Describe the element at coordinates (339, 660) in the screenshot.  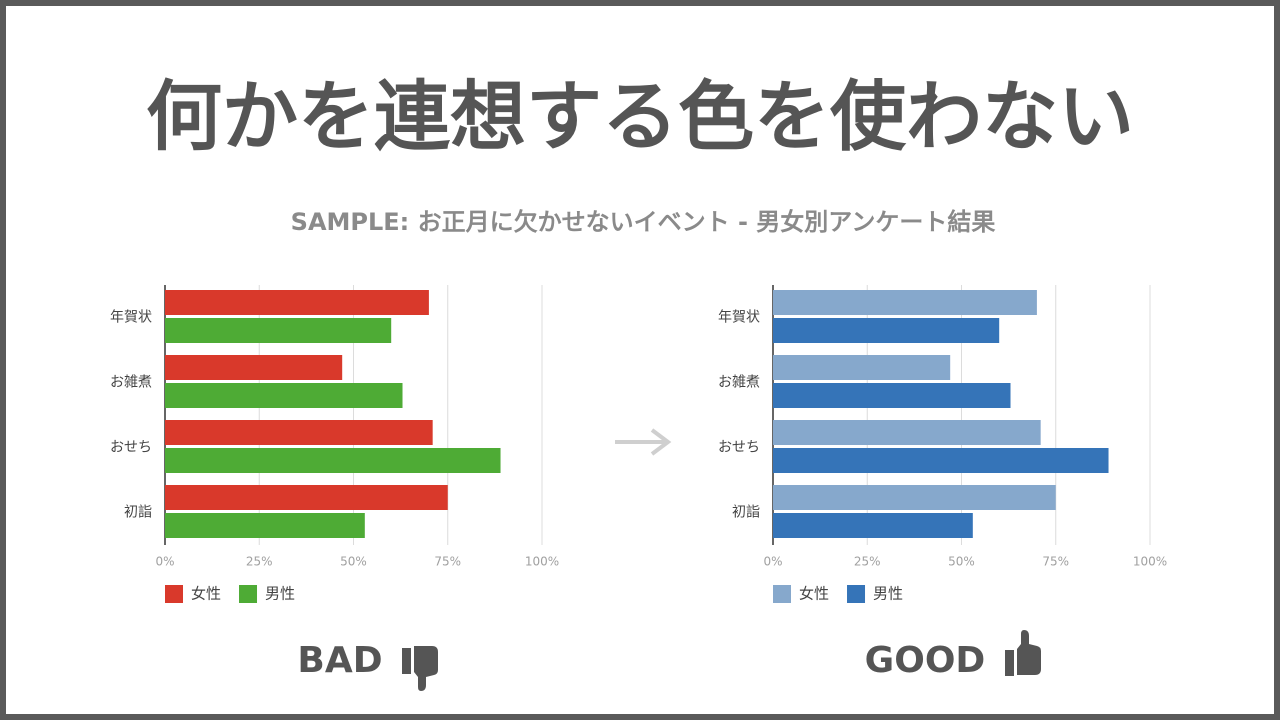
I see `chart-caption: BAD` at that location.